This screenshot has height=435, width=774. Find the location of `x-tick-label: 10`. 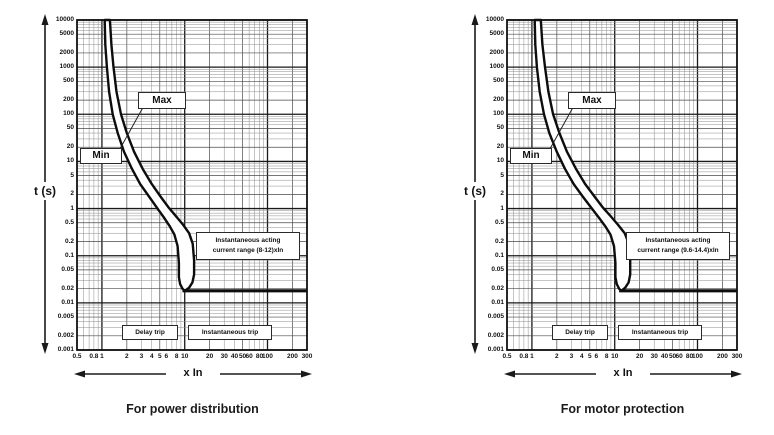

x-tick-label: 10 is located at coordinates (185, 356).